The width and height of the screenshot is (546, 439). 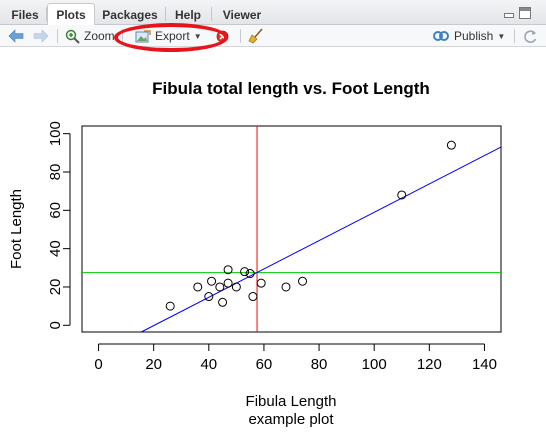 I want to click on x-axis-label: Fibula Length, so click(x=291, y=401).